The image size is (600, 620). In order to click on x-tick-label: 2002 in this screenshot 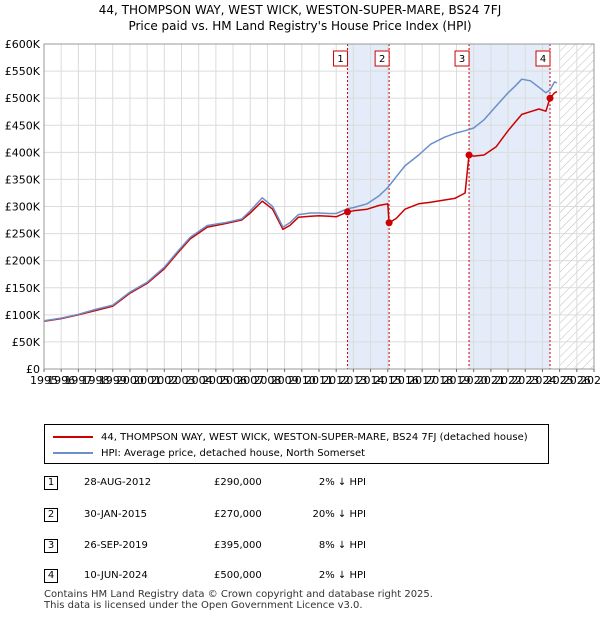, I will do `click(164, 380)`.